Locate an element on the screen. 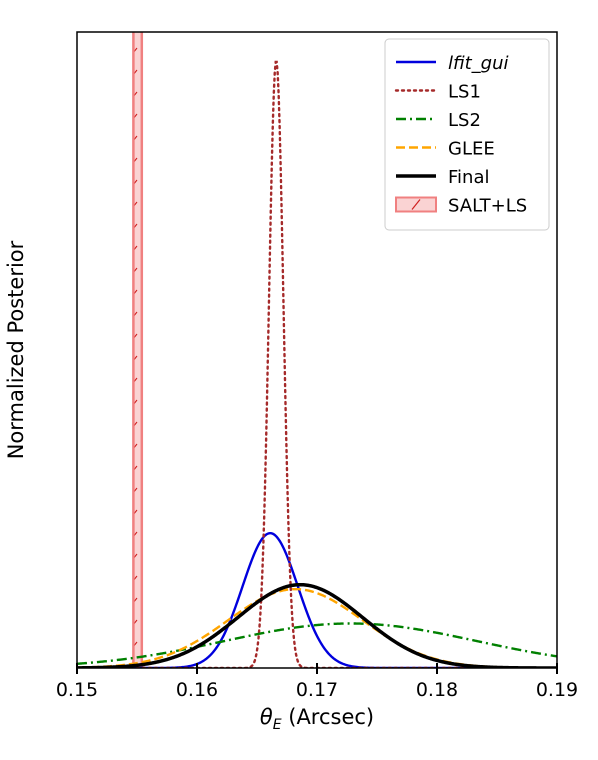 This screenshot has height=760, width=598. salt-ls-band-hatch is located at coordinates (137, 350).